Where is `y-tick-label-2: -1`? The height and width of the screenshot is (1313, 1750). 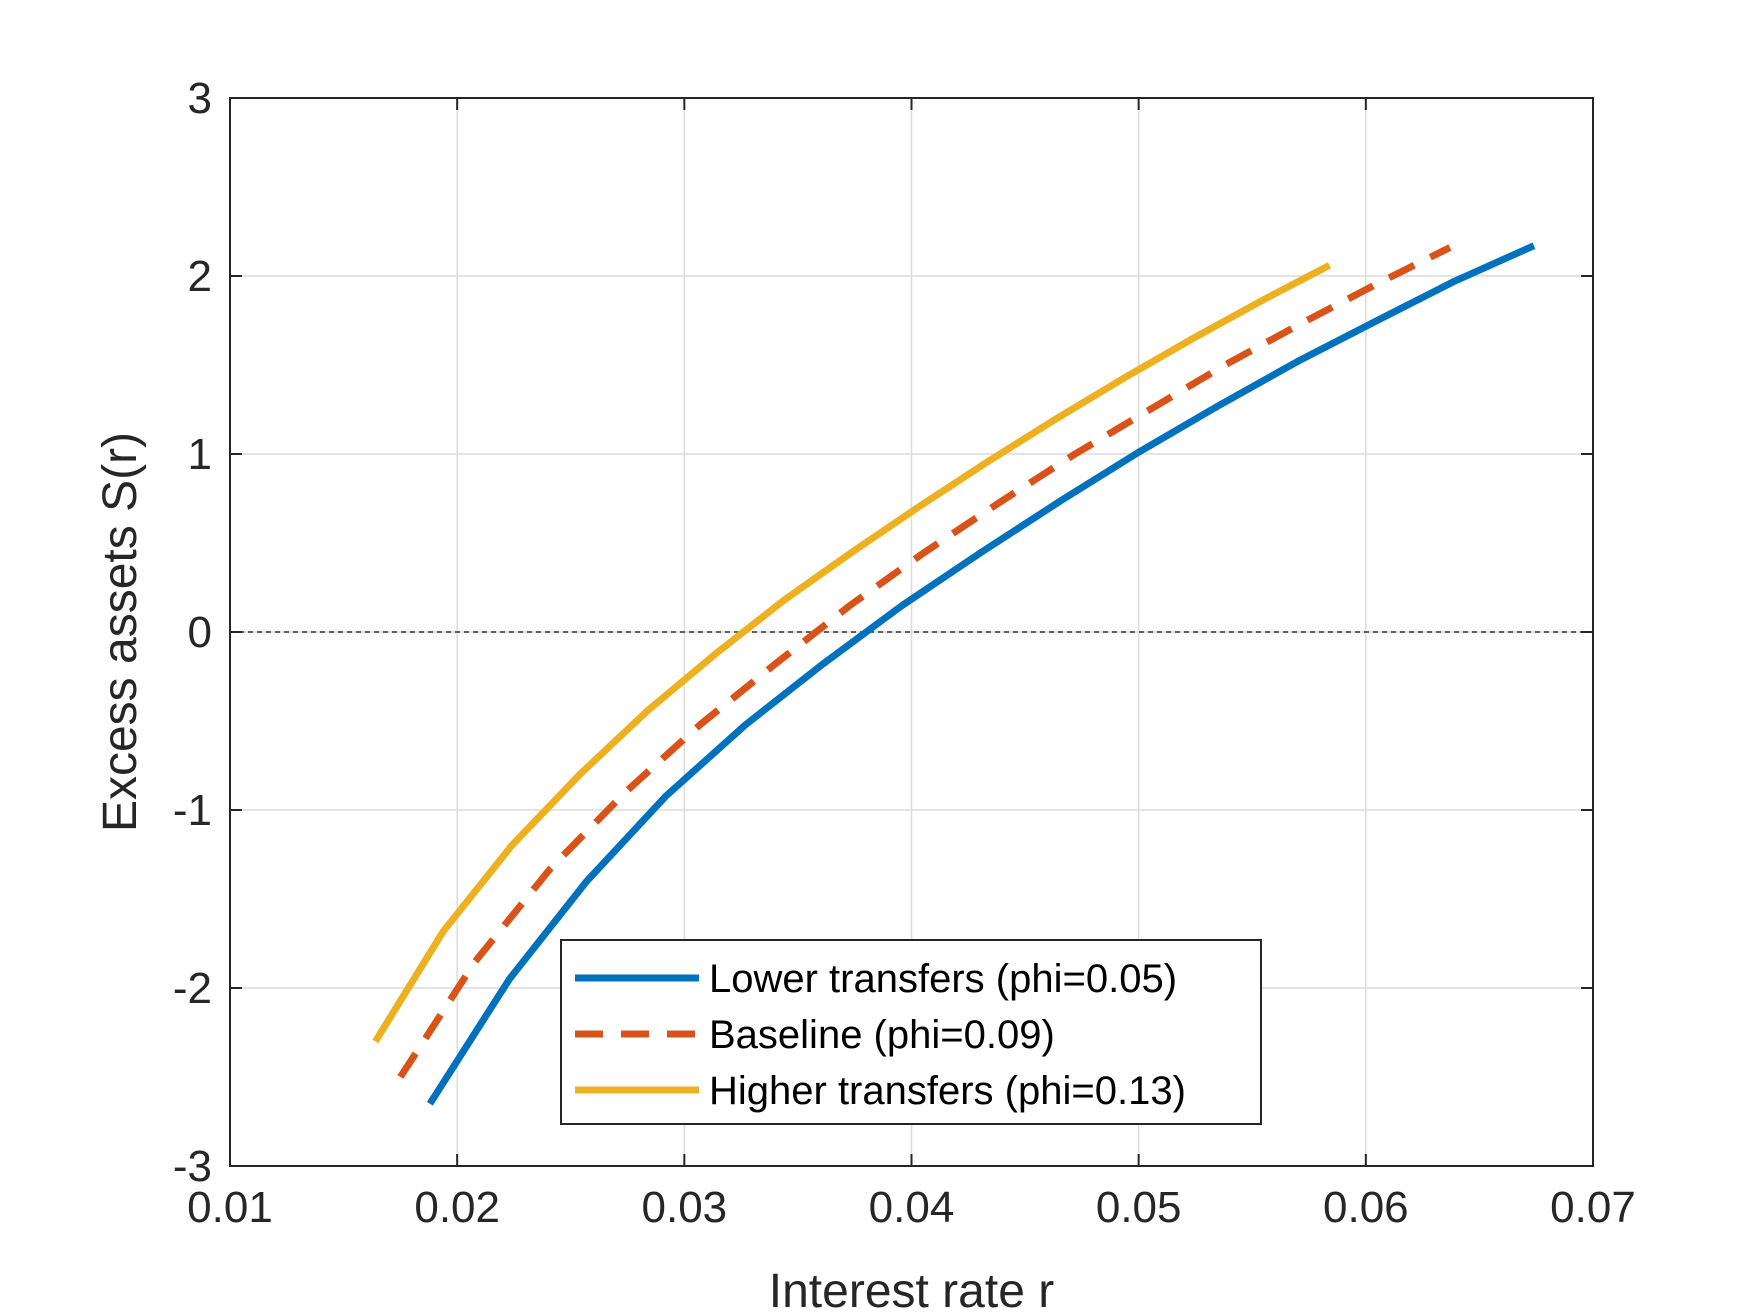 y-tick-label-2: -1 is located at coordinates (192, 810).